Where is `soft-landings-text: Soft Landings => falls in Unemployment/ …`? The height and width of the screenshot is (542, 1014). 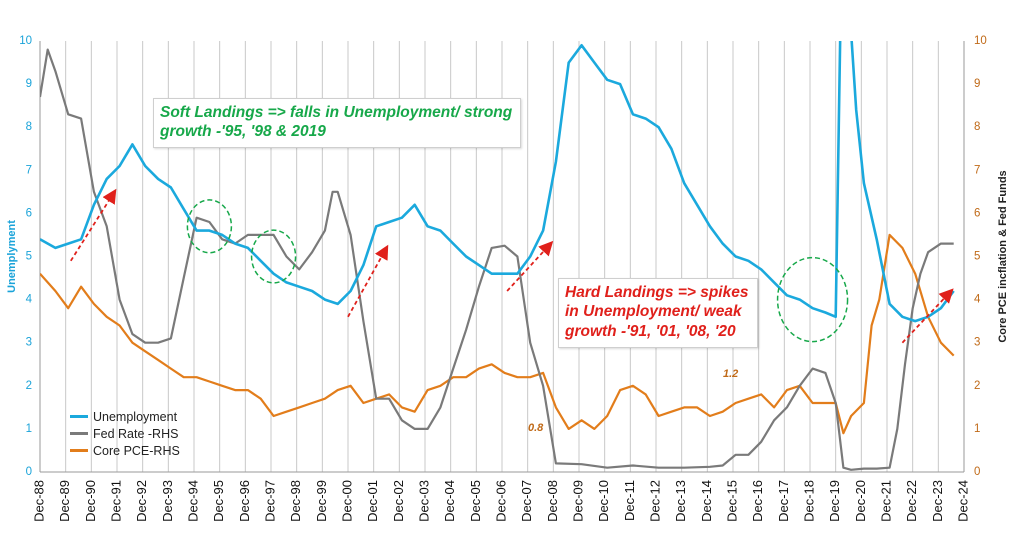 soft-landings-text: Soft Landings => falls in Unemployment/ … is located at coordinates (336, 122).